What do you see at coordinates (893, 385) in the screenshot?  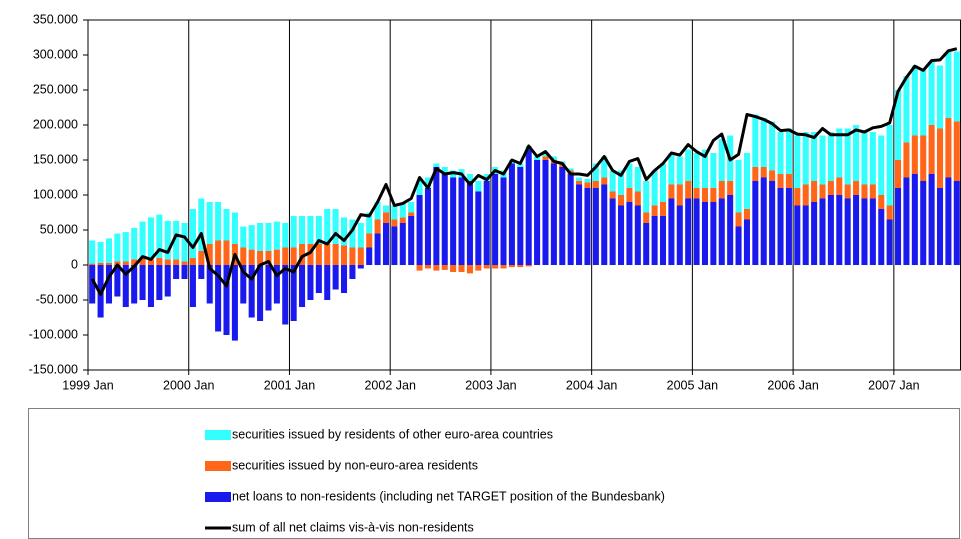 I see `x-tick-label: 2007 Jan` at bounding box center [893, 385].